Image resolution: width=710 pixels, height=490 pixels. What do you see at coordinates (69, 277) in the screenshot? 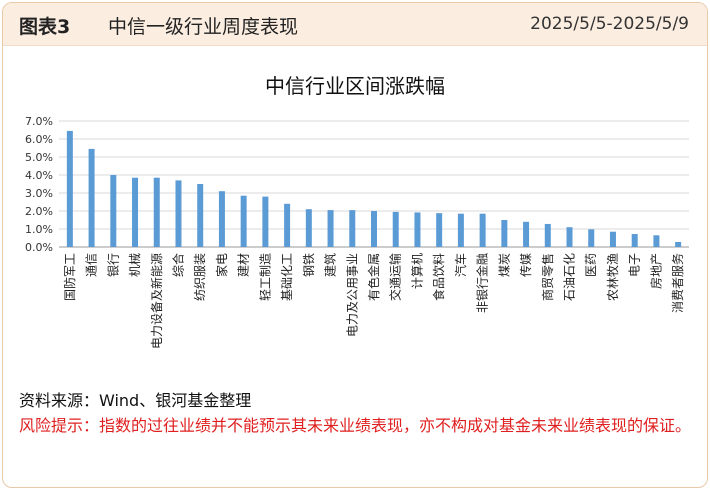
I see `x-tick-label: 国防军工` at bounding box center [69, 277].